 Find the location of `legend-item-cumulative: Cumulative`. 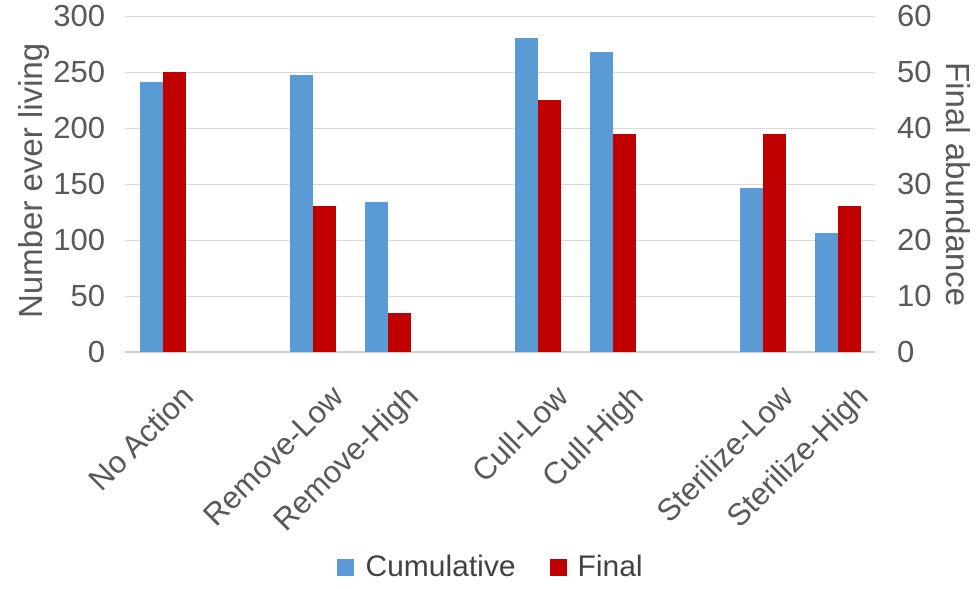

legend-item-cumulative: Cumulative is located at coordinates (426, 566).